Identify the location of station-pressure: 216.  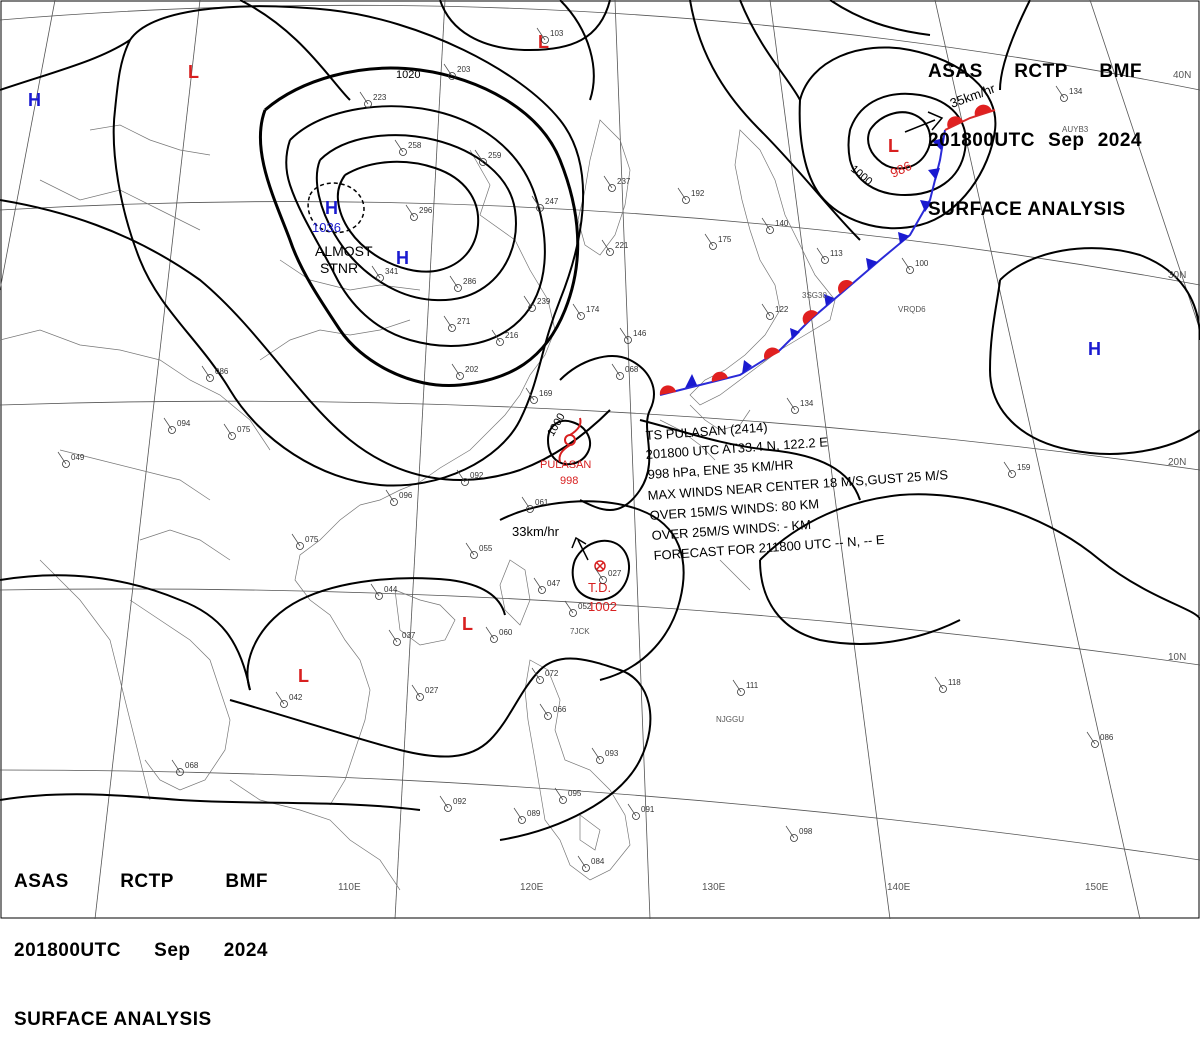
(512, 335).